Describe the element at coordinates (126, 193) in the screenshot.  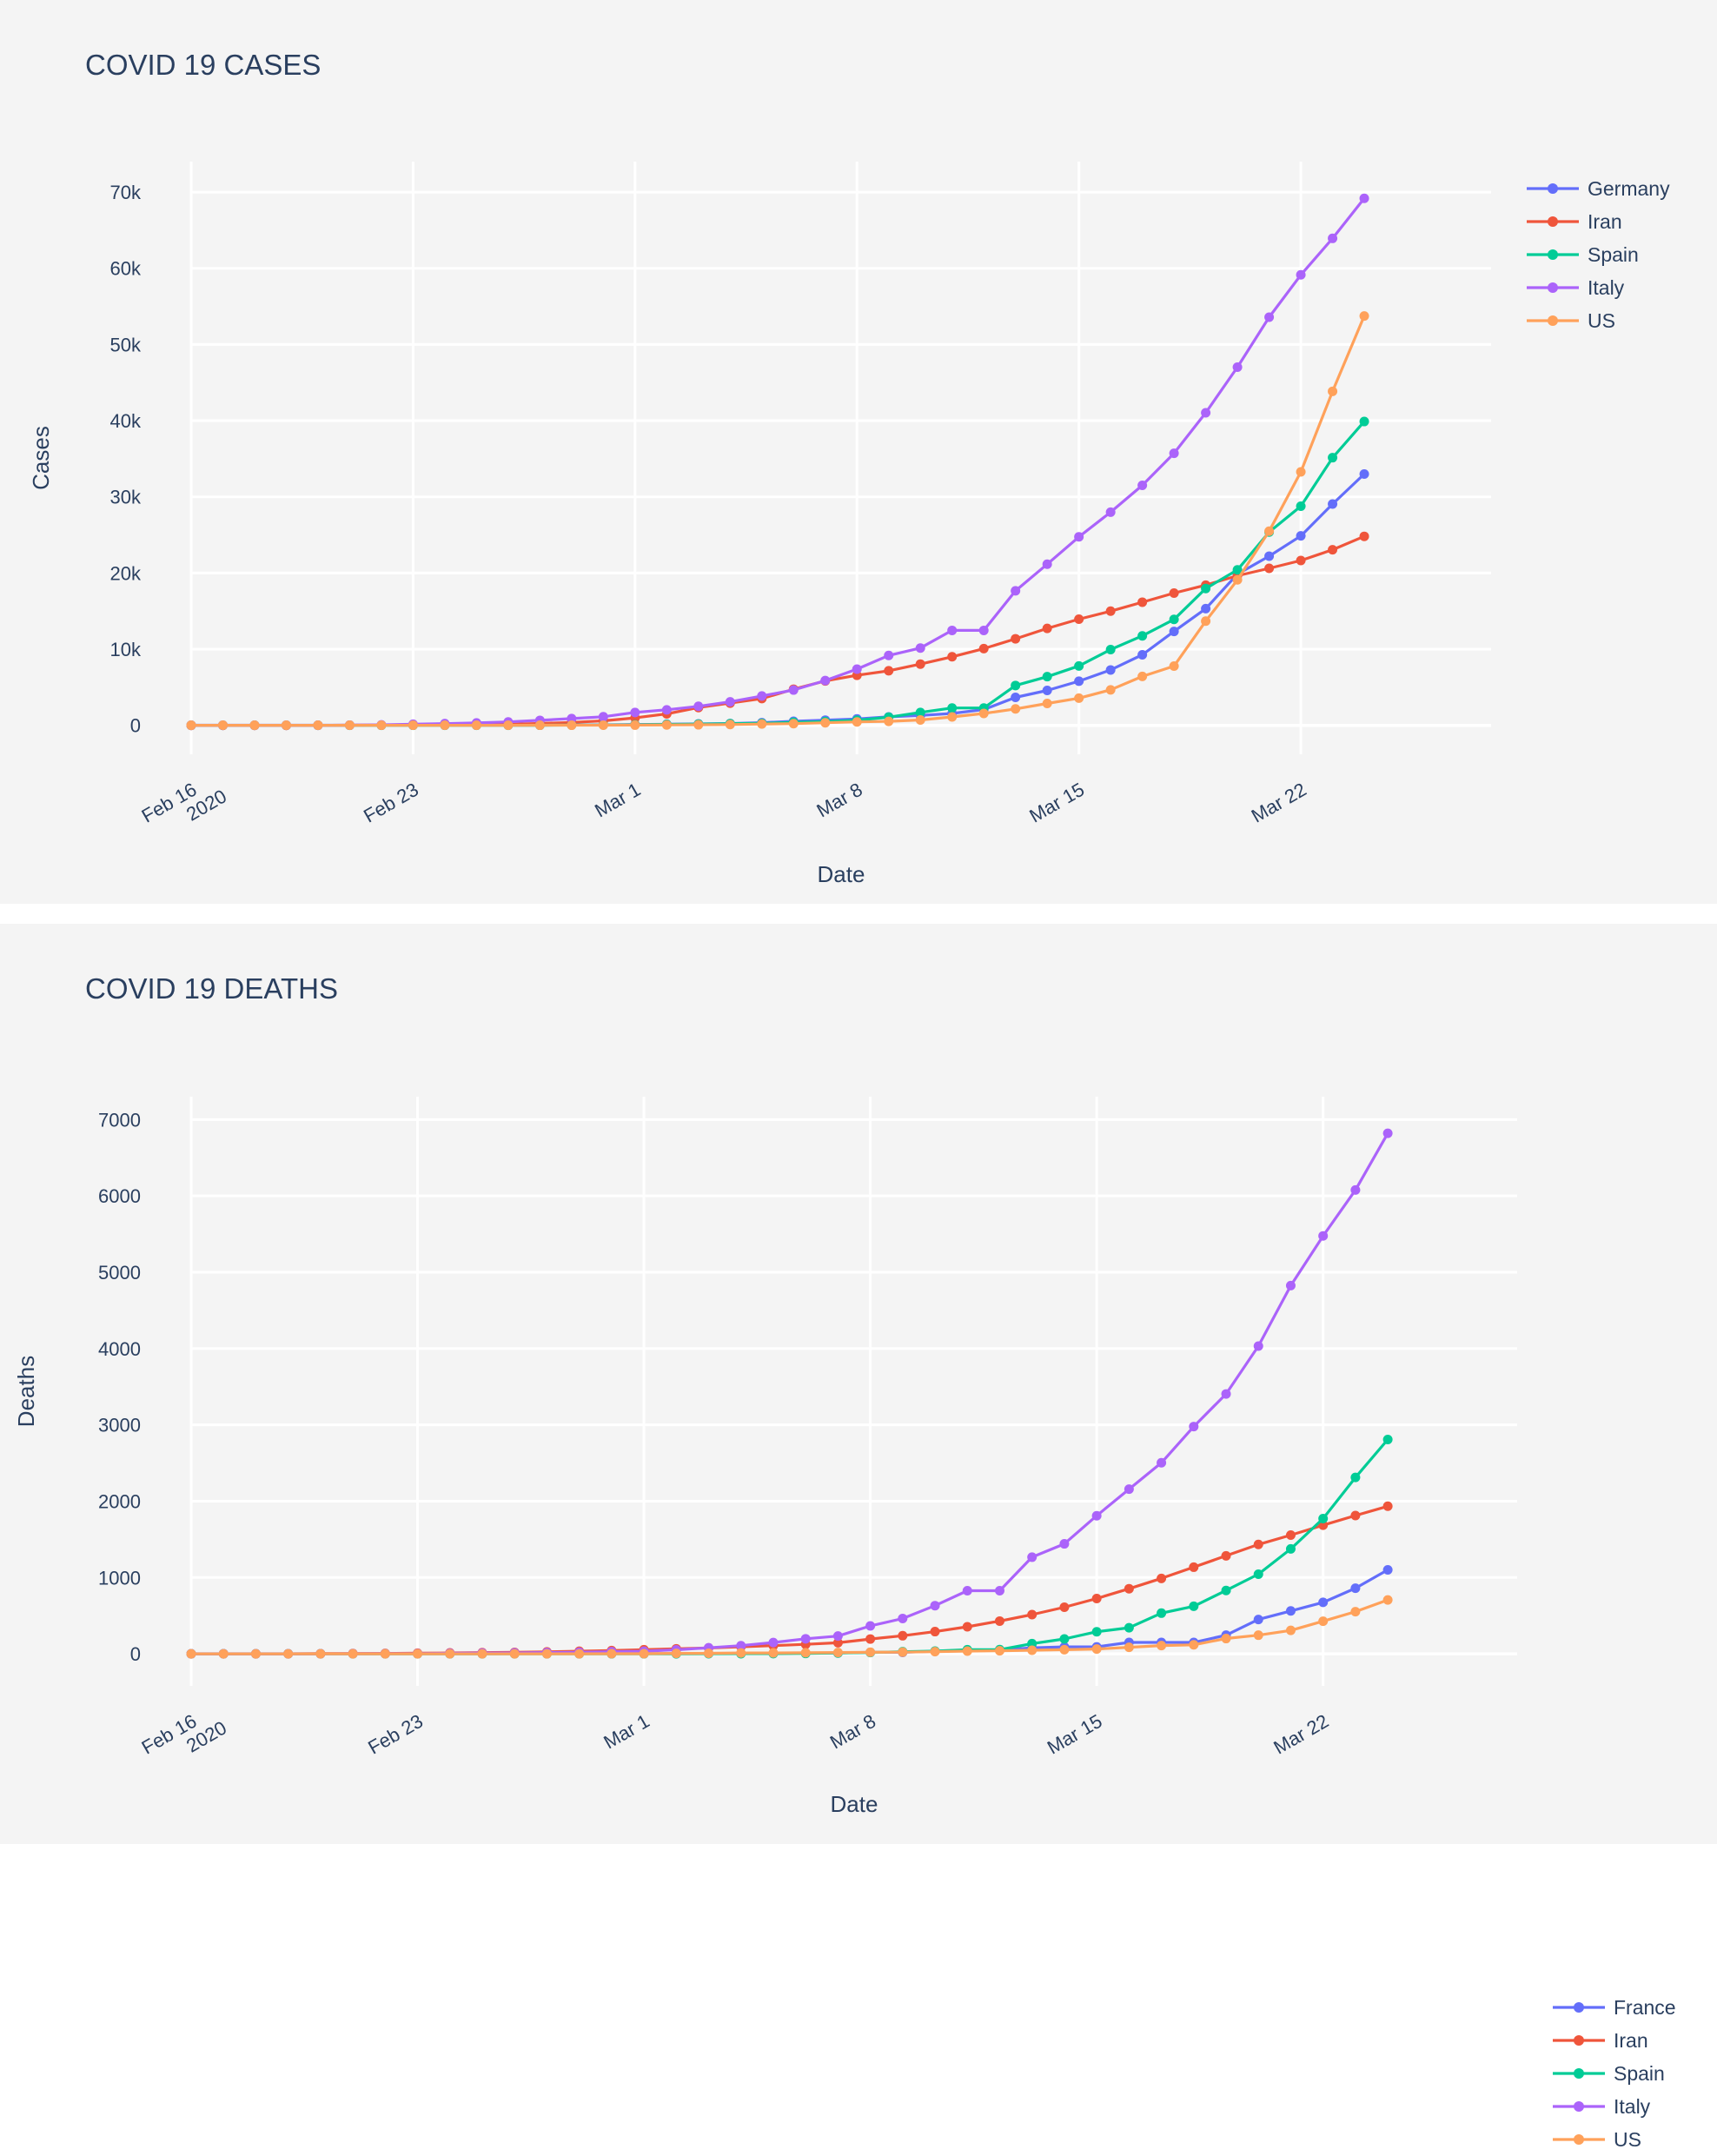
I see `y-tick-label: 70k` at that location.